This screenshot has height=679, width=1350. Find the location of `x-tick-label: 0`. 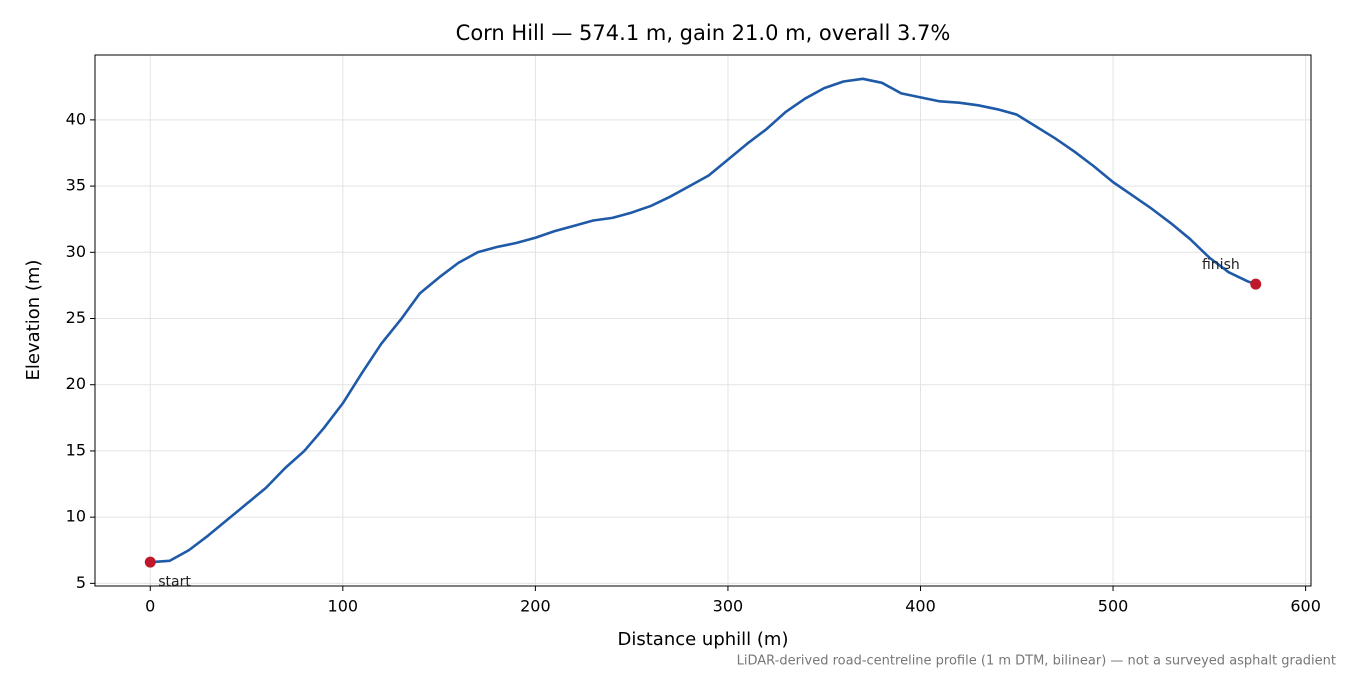

x-tick-label: 0 is located at coordinates (150, 606).